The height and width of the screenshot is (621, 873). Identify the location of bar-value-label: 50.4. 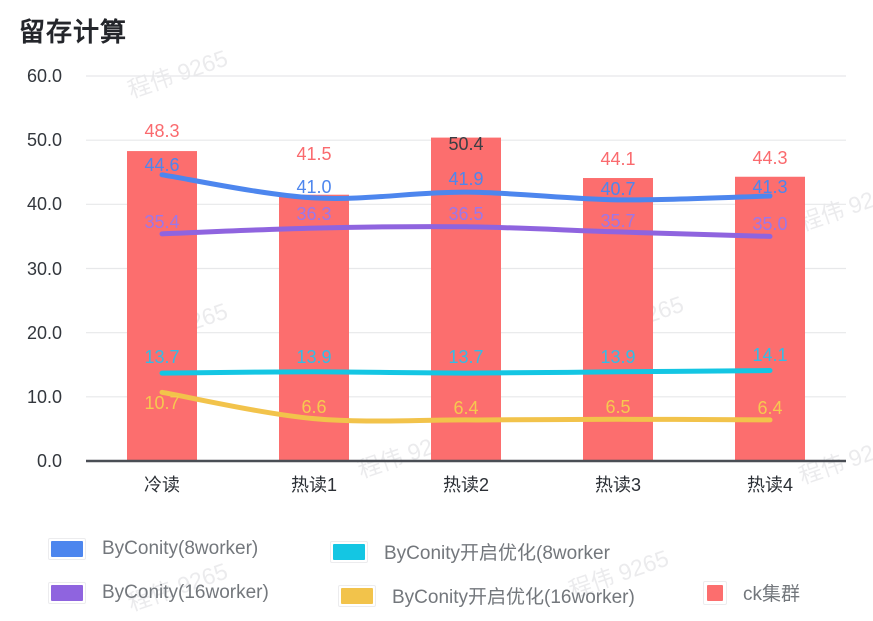
(466, 143).